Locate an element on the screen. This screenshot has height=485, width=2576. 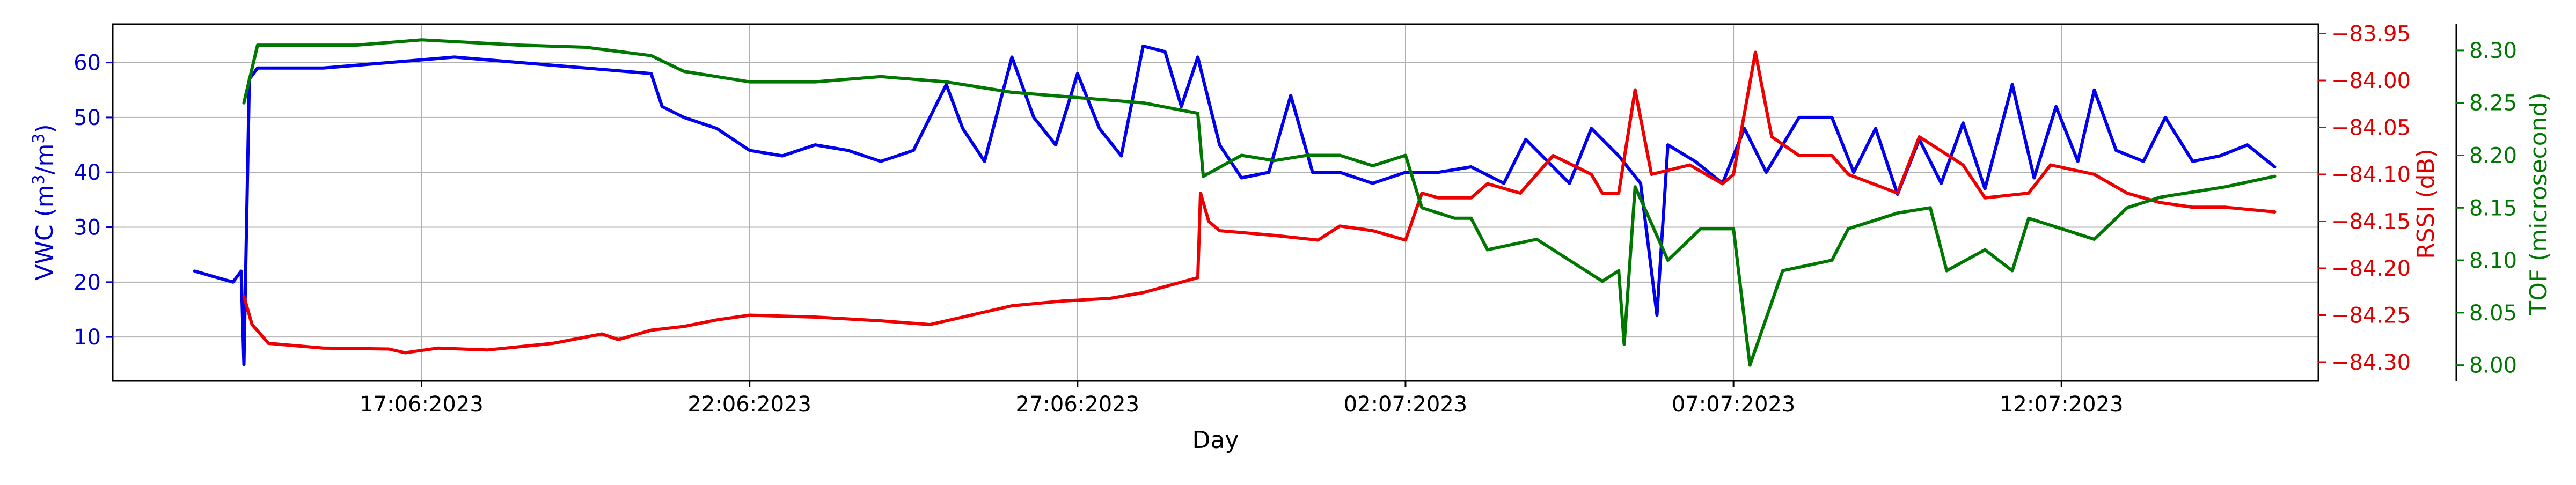
tof-tick-label: 8.10 is located at coordinates (2493, 260).